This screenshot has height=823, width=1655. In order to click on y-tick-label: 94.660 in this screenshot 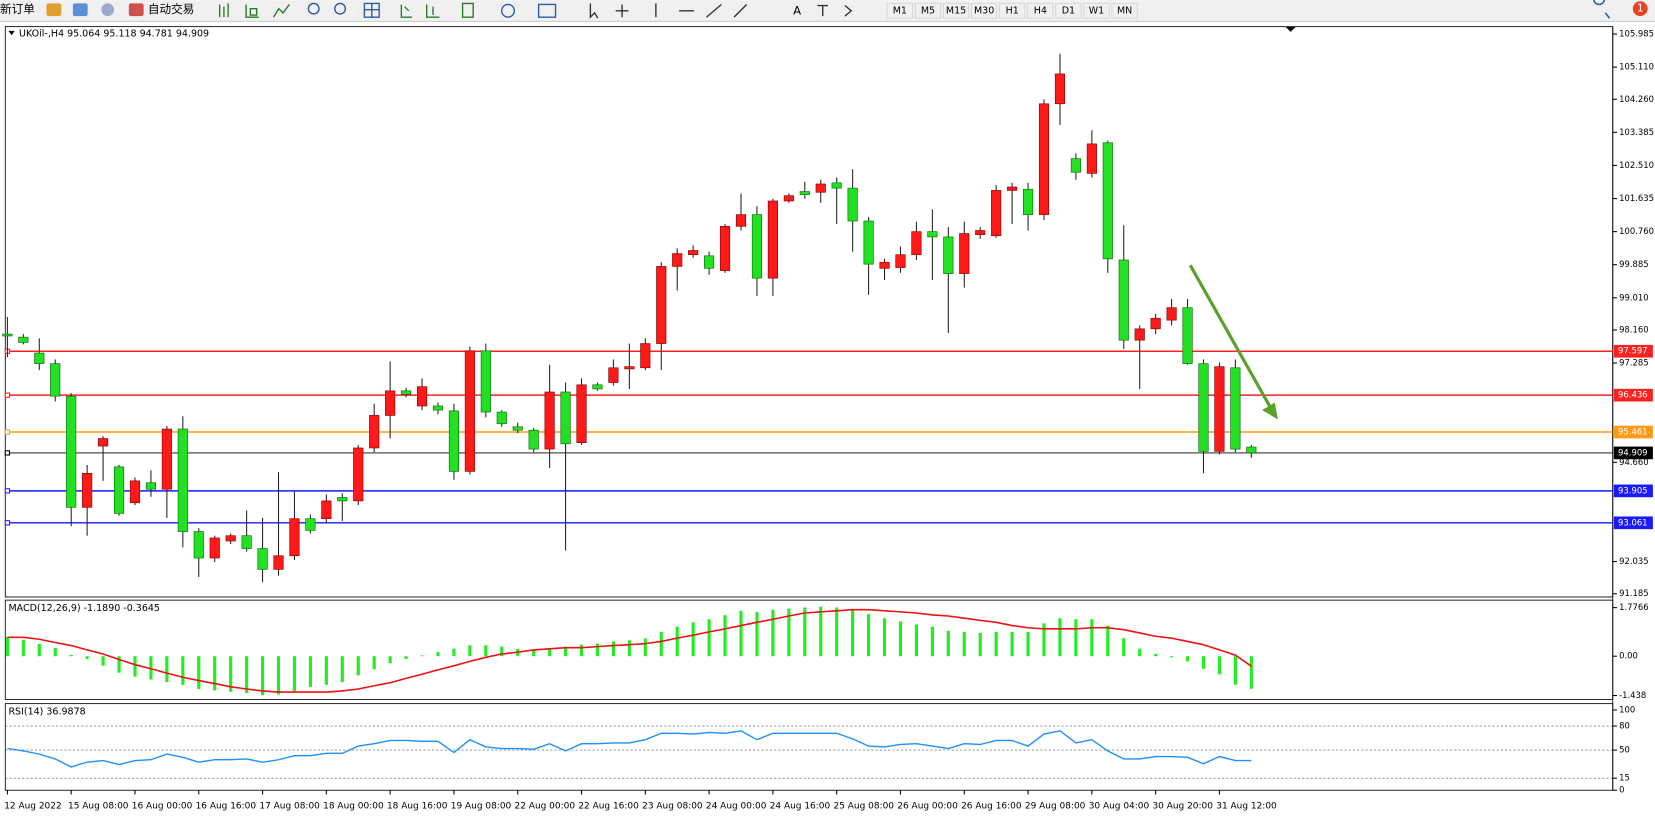, I will do `click(1634, 462)`.